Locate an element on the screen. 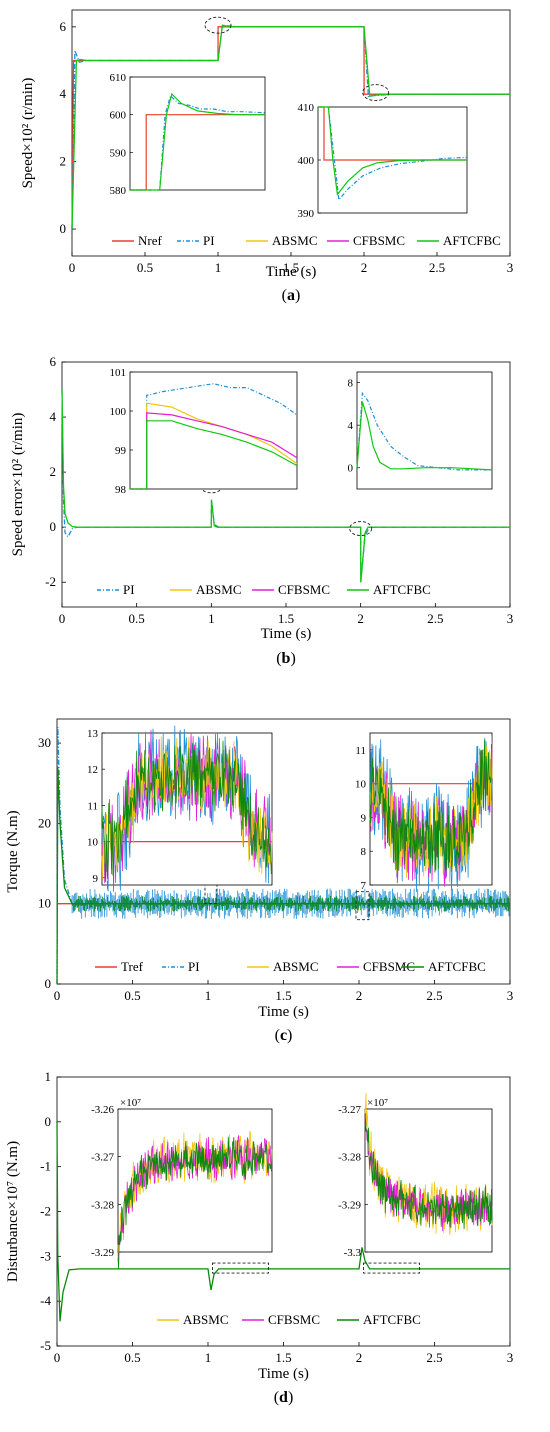 The image size is (550, 1432). legend: Nref PI ABSMC CFBSMC AFTCFBC is located at coordinates (306, 240).